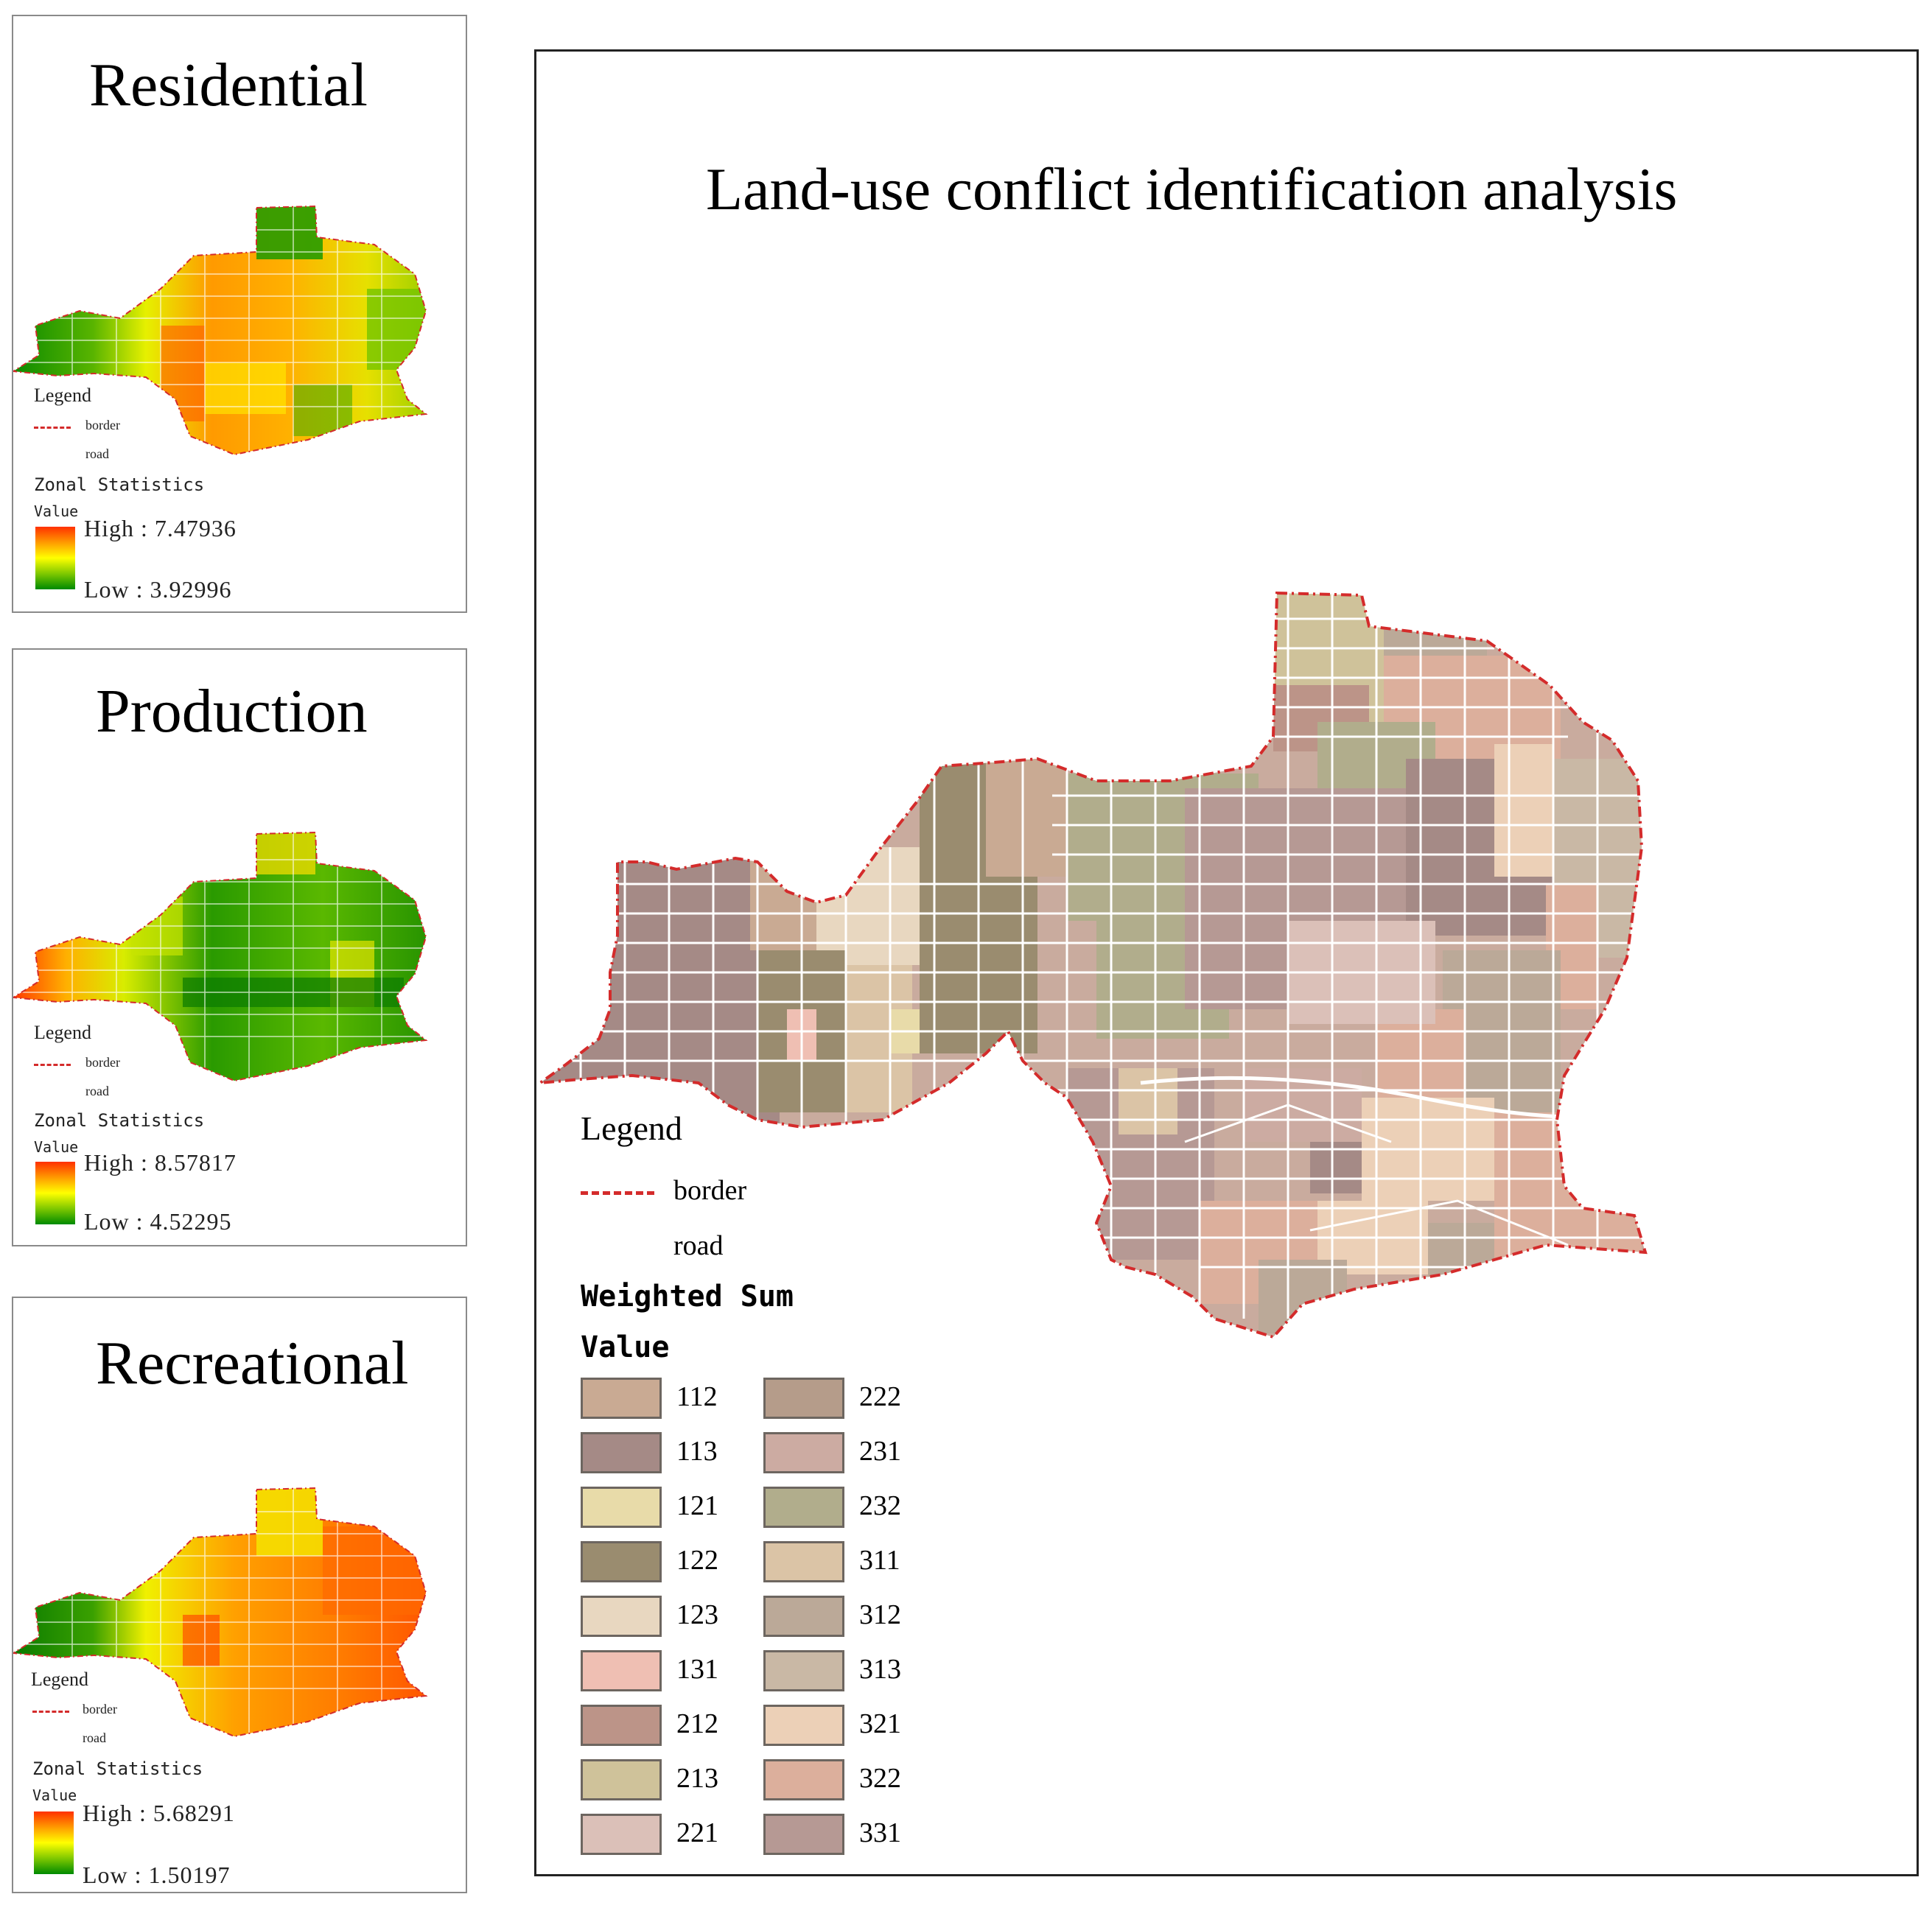  Describe the element at coordinates (880, 1614) in the screenshot. I see `legend-label-312: 312` at that location.